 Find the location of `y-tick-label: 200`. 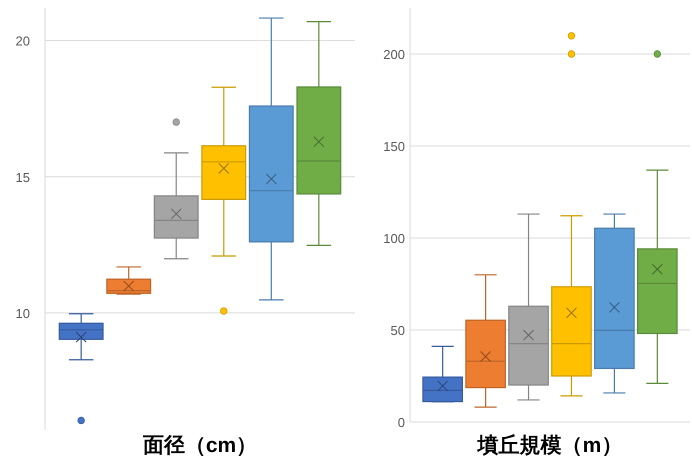

y-tick-label: 200 is located at coordinates (394, 54).